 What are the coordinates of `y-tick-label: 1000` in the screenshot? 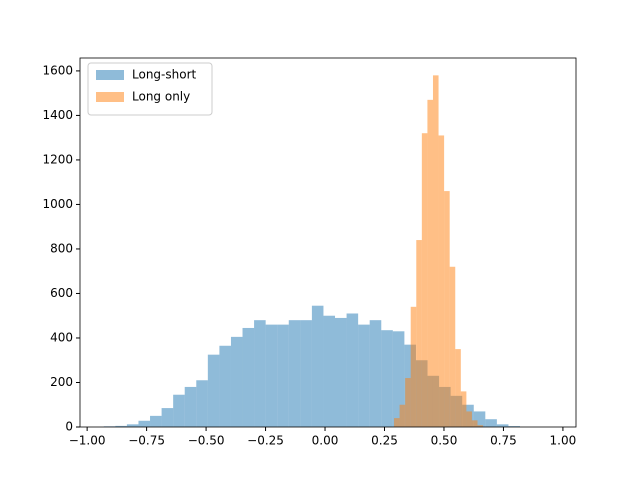 It's located at (57, 204).